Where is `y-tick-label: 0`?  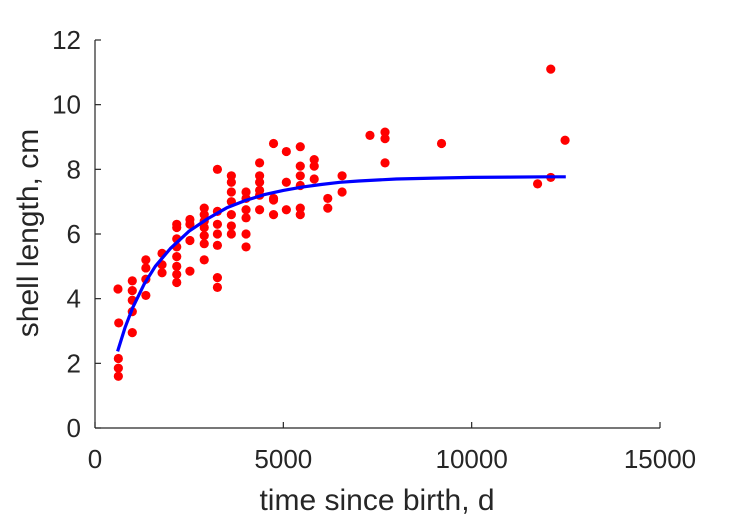 y-tick-label: 0 is located at coordinates (74, 428).